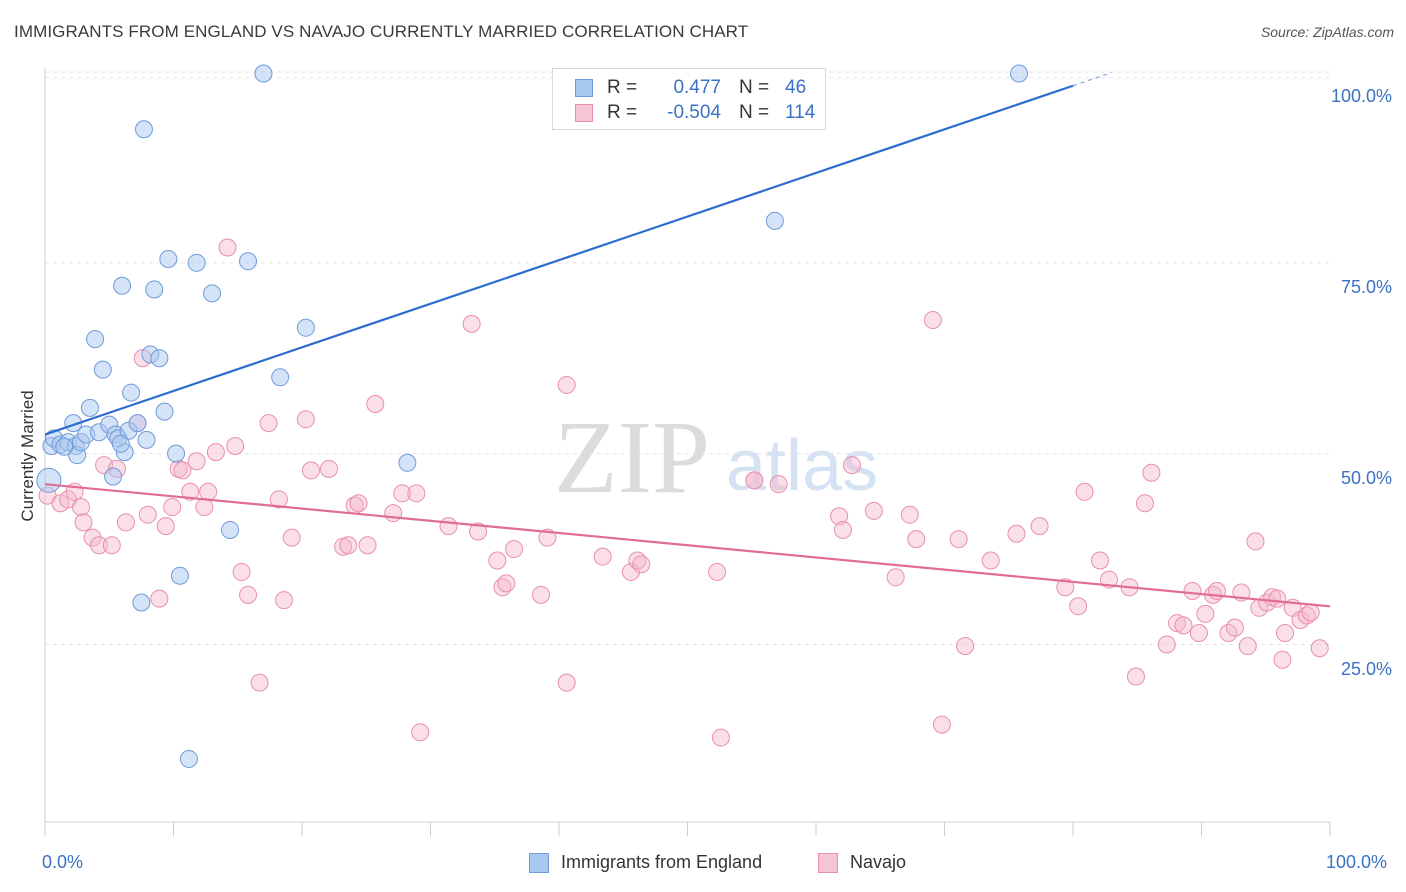  I want to click on correlation-legend: R = 0.477 N = 46 R = -0.504 N = 114, so click(689, 99).